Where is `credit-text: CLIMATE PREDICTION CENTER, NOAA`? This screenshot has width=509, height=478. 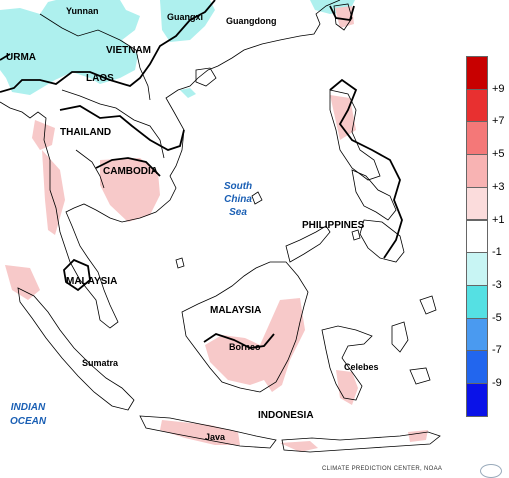
credit-text: CLIMATE PREDICTION CENTER, NOAA is located at coordinates (382, 469).